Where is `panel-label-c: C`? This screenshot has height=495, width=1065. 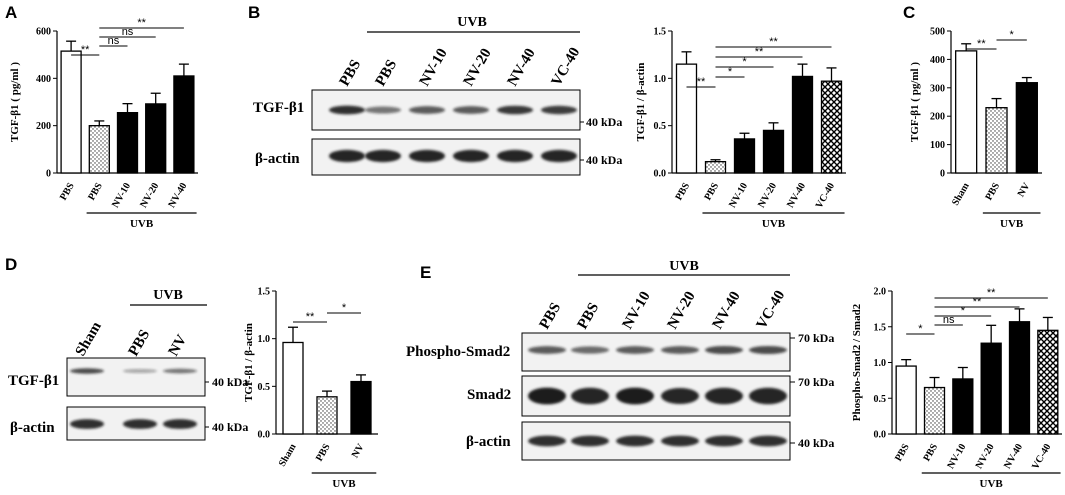 panel-label-c: C is located at coordinates (909, 12).